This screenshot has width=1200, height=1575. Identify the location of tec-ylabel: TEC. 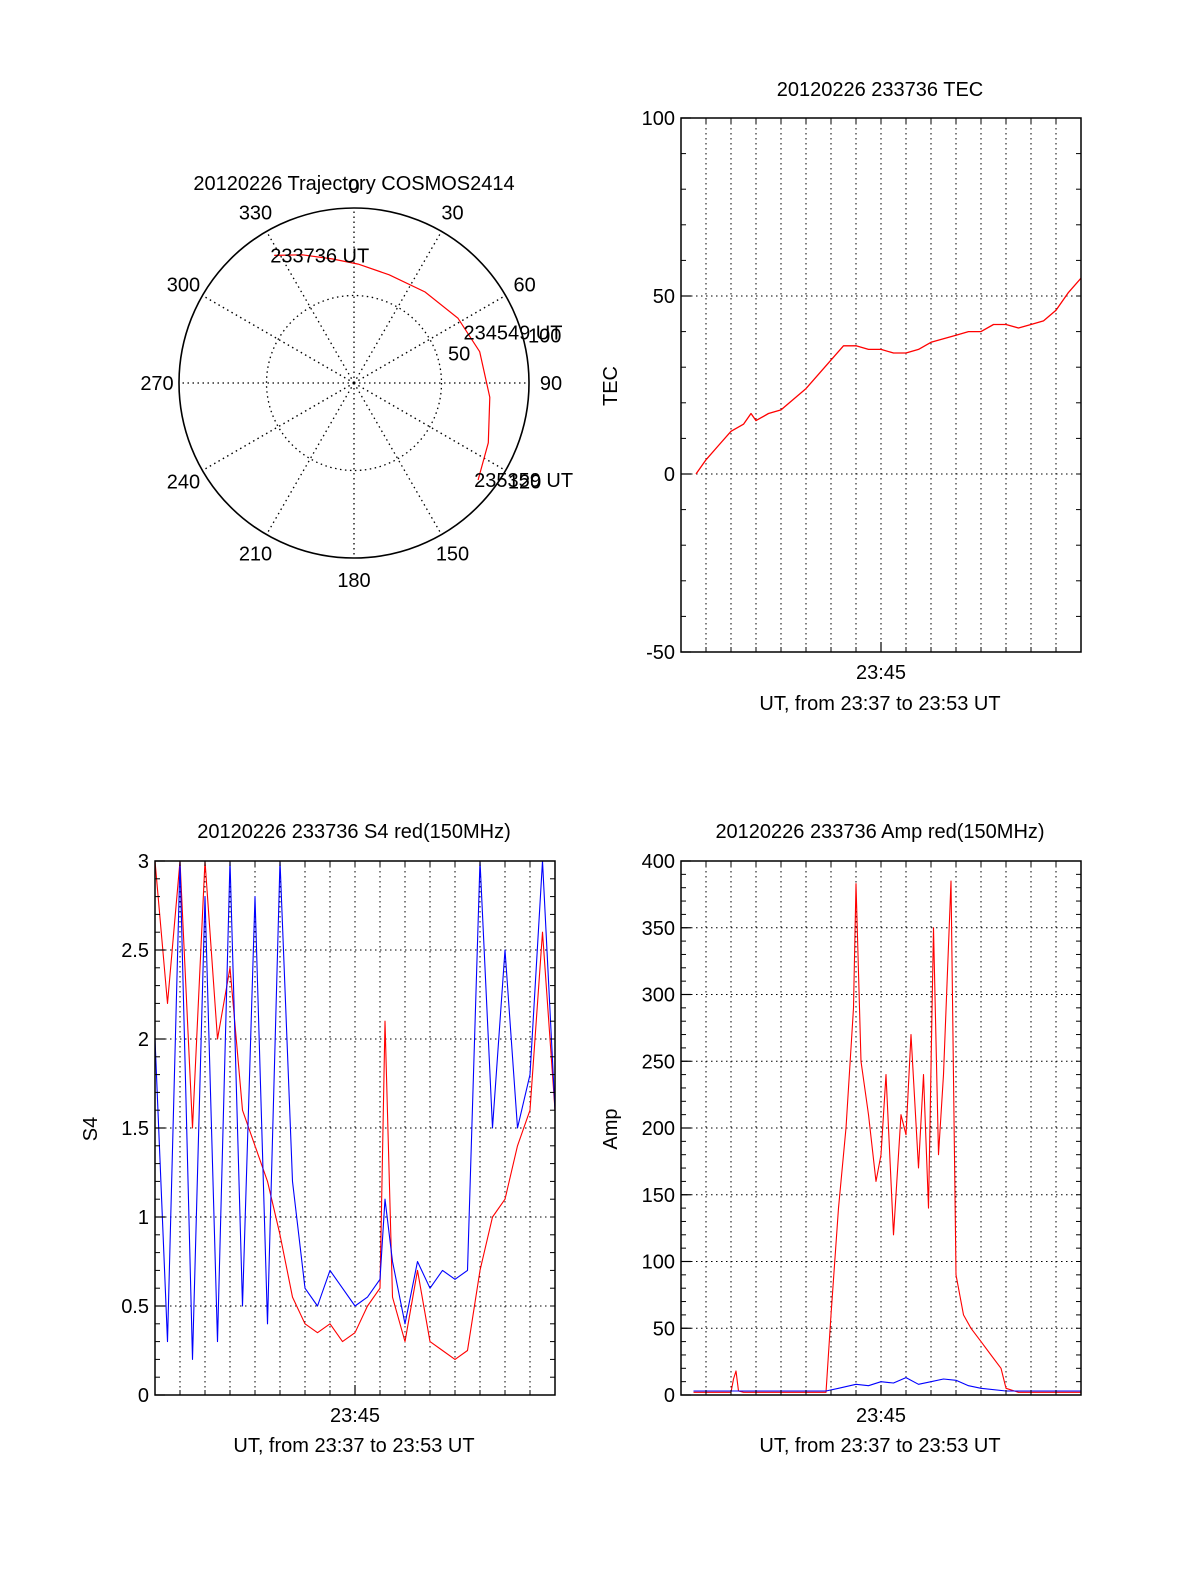
(611, 386).